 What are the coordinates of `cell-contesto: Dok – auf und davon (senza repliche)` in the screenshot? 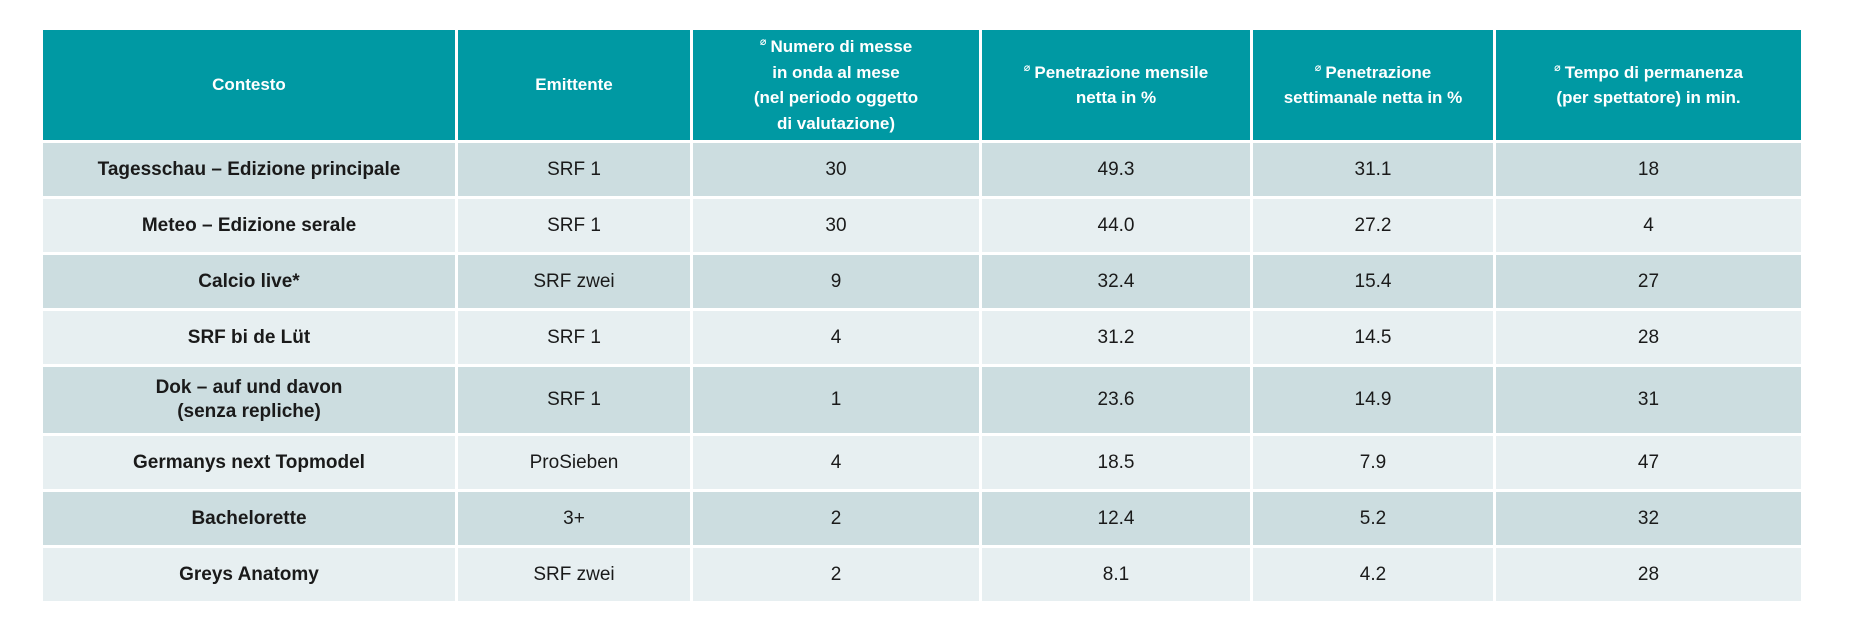 It's located at (249, 400).